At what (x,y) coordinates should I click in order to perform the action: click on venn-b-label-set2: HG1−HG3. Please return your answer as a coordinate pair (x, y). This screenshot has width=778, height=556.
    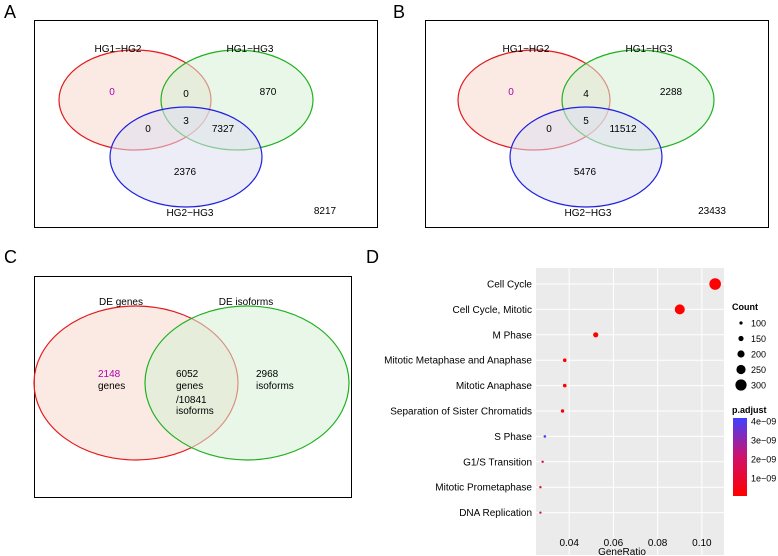
    Looking at the image, I should click on (649, 49).